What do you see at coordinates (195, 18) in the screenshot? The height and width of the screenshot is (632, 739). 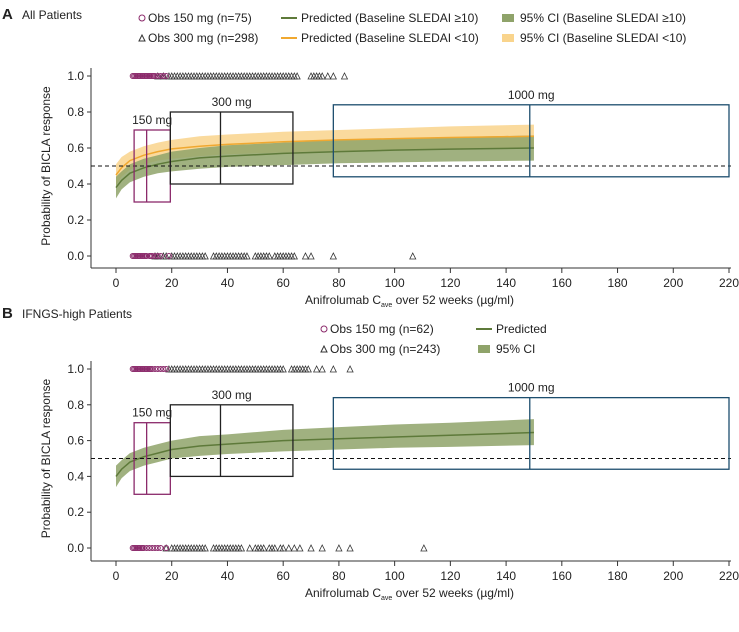 I see `legend-item: Obs 150 mg (n=75)` at bounding box center [195, 18].